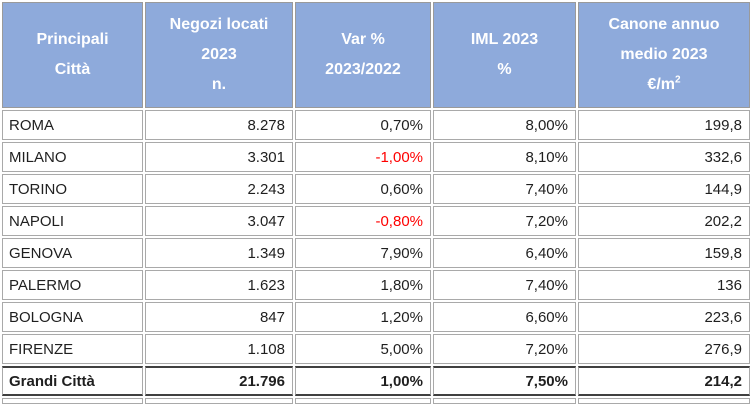  I want to click on city-cell: NAPOLI, so click(72, 221).